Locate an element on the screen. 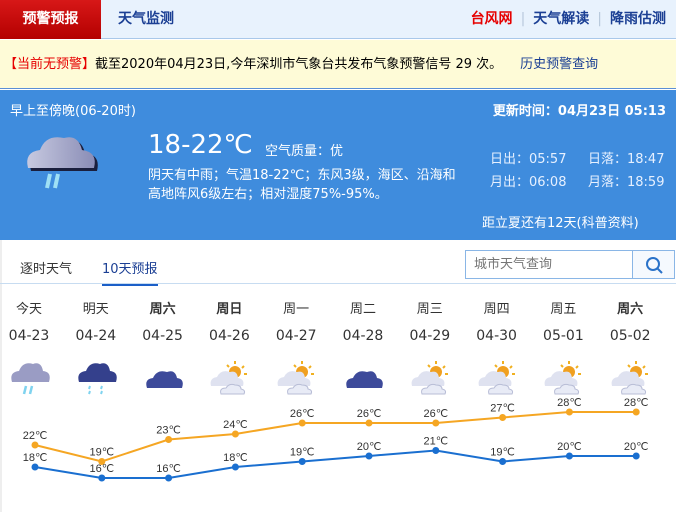  tab-10day: 10天预报 is located at coordinates (130, 272).